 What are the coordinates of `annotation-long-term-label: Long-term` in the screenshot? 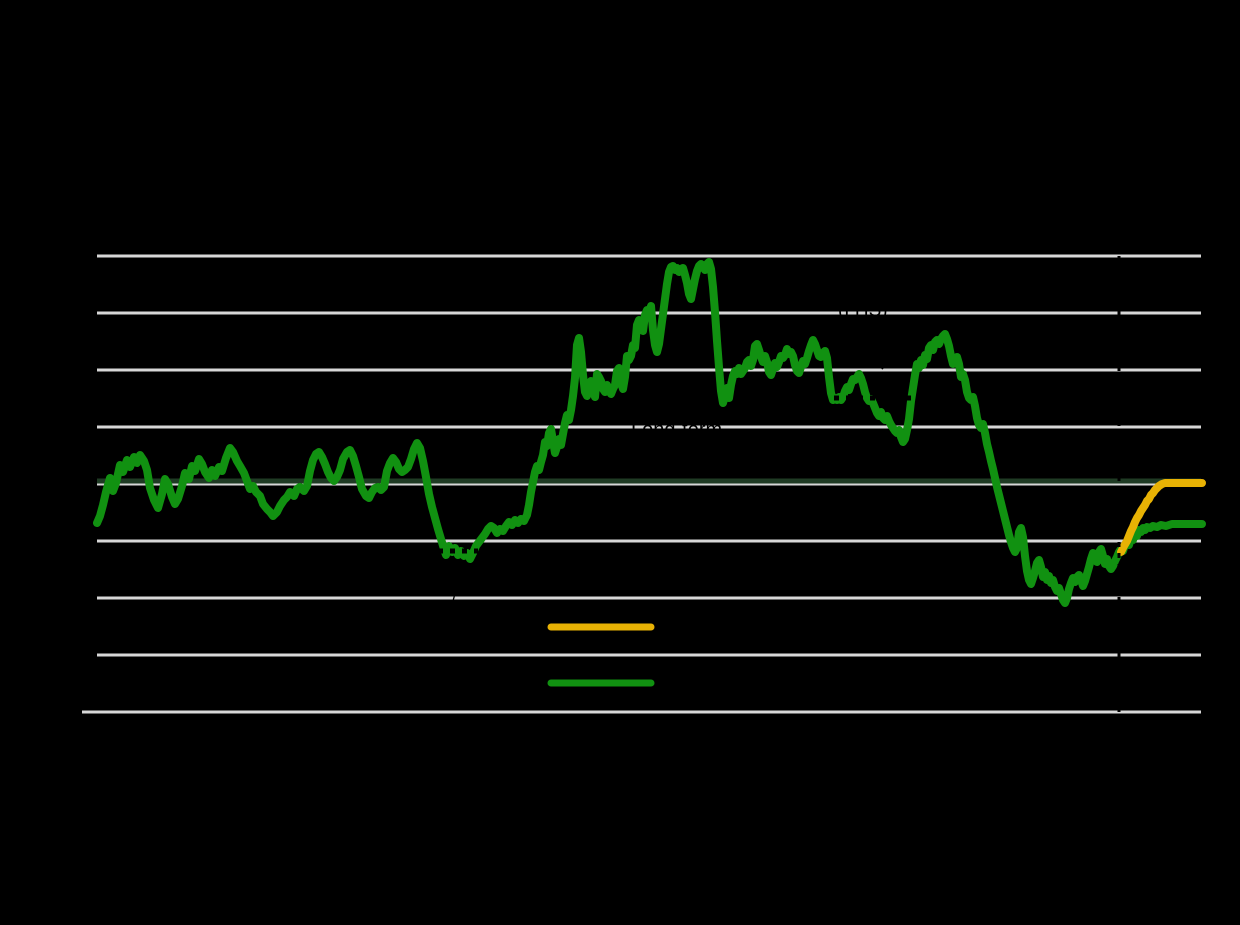 It's located at (676, 430).